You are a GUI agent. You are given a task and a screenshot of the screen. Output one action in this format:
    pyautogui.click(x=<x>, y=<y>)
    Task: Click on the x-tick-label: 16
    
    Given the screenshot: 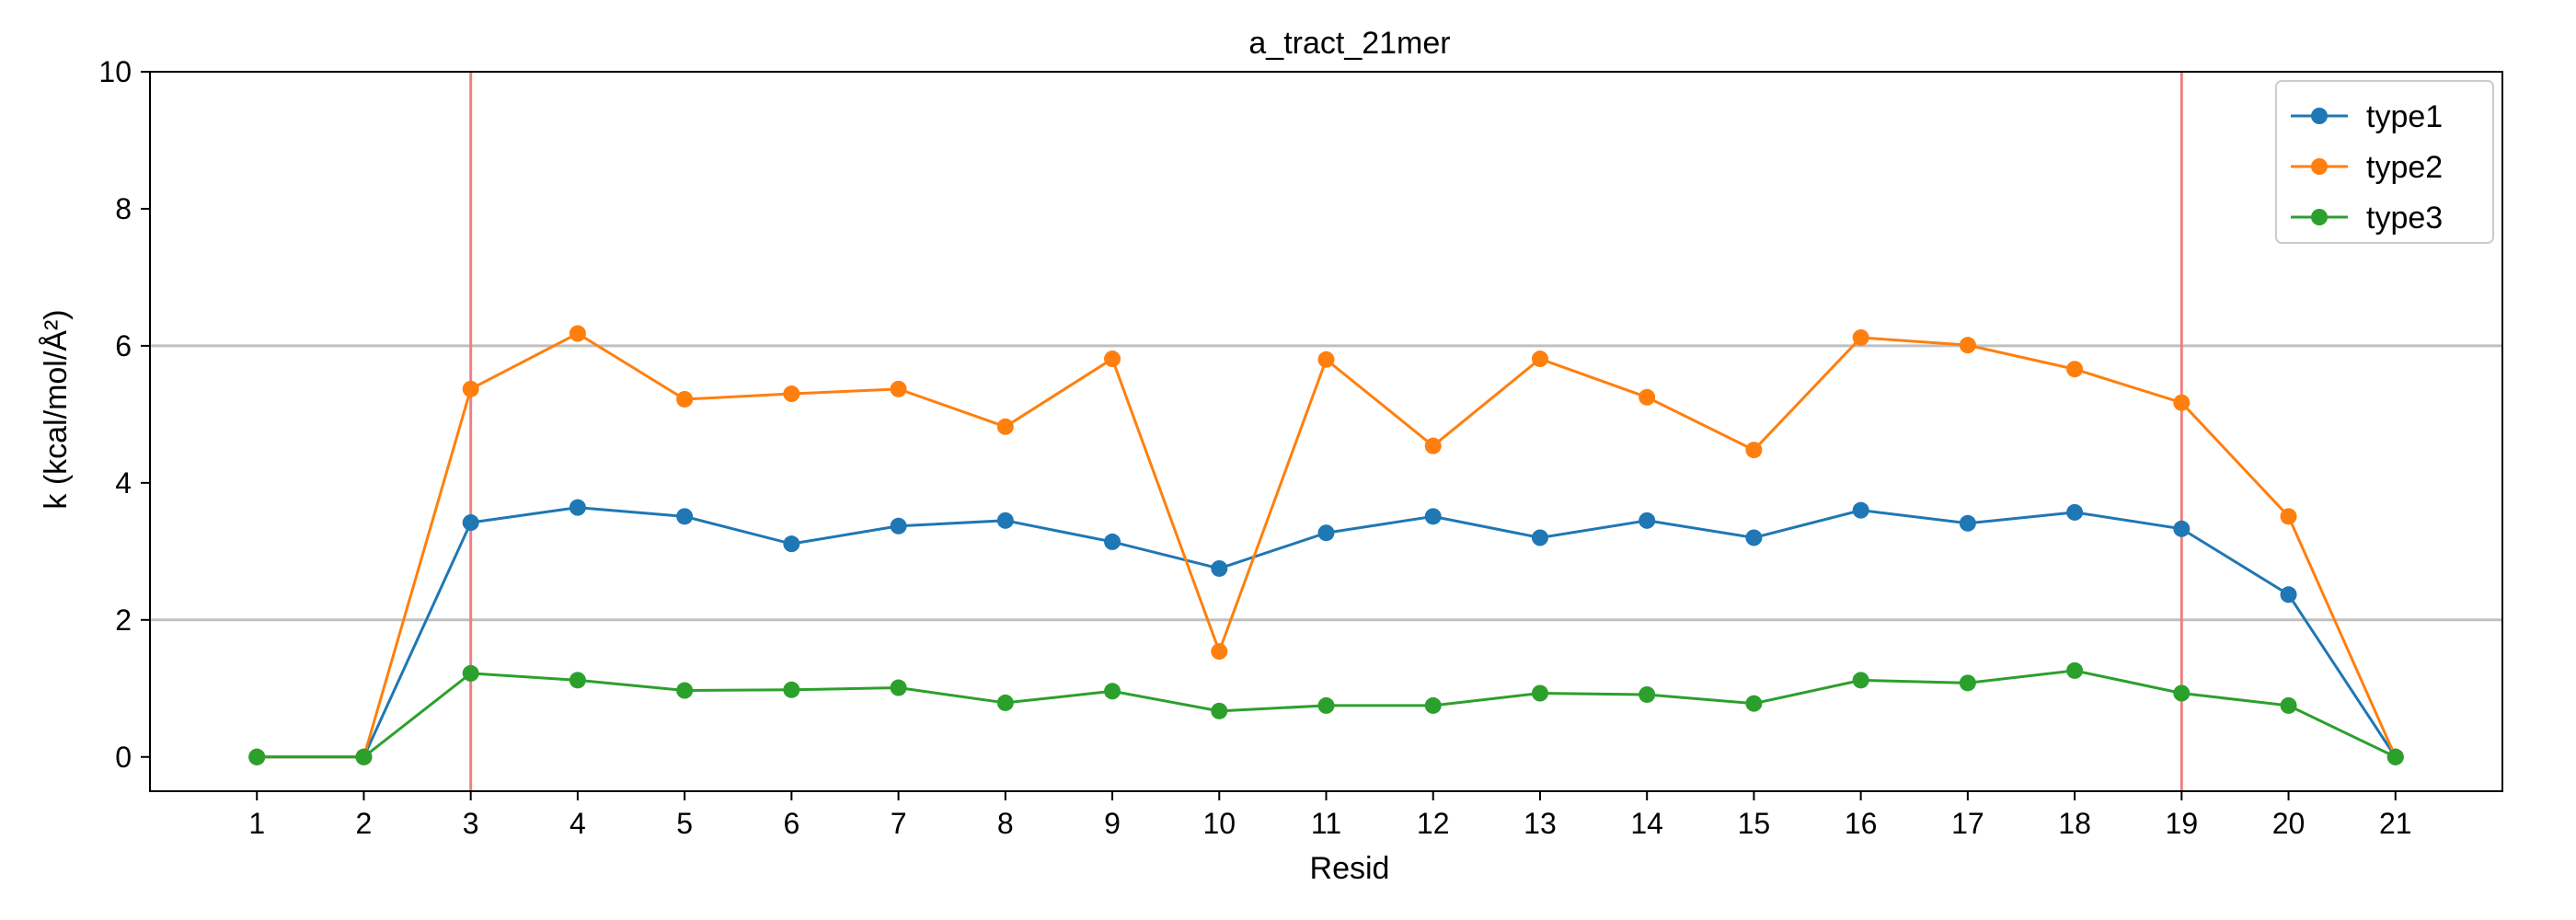 What is the action you would take?
    pyautogui.click(x=1861, y=823)
    